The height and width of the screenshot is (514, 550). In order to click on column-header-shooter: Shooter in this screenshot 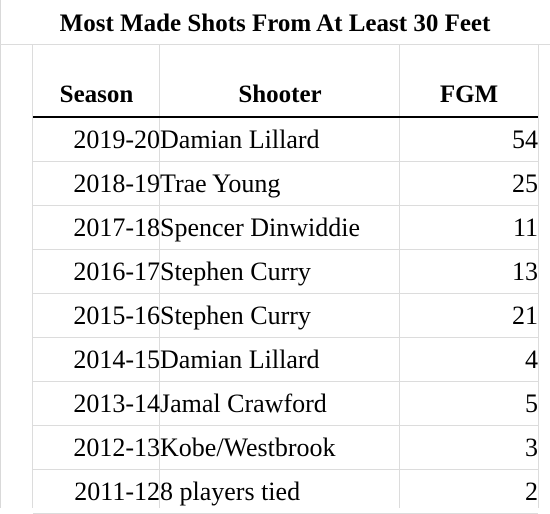, I will do `click(280, 96)`.